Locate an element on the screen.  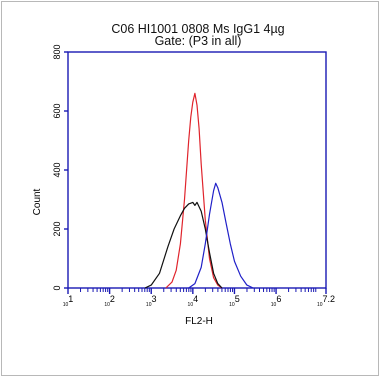
y-tick-label: 800 is located at coordinates (57, 51).